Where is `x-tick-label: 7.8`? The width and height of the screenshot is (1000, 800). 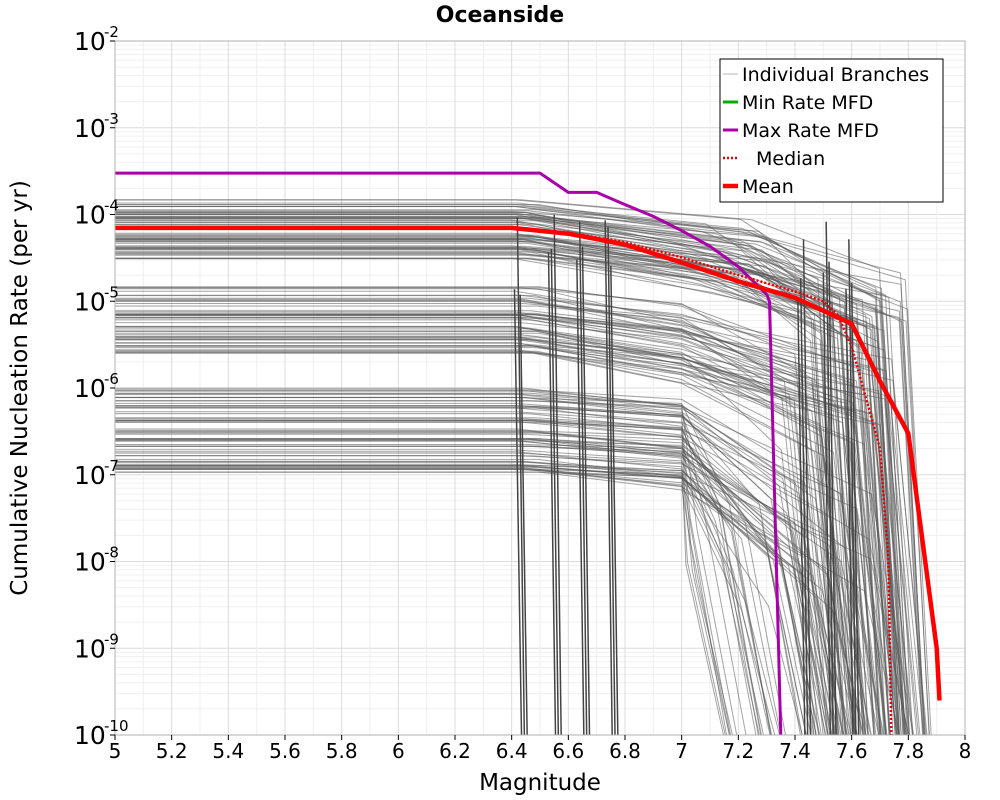
x-tick-label: 7.8 is located at coordinates (908, 751).